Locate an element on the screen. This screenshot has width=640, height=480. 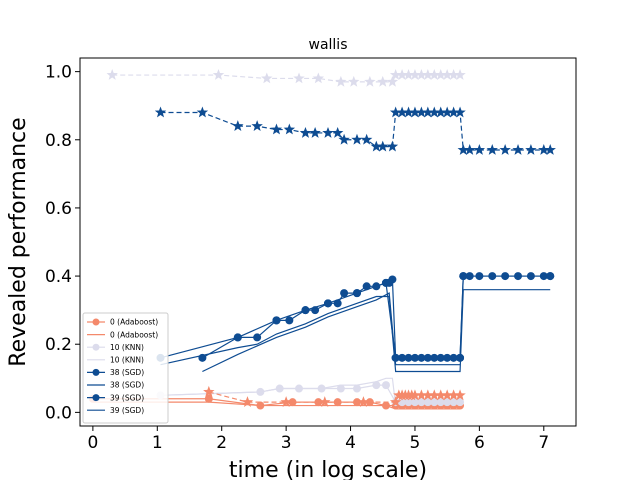
y-tick-label: 0.6 is located at coordinates (58, 209).